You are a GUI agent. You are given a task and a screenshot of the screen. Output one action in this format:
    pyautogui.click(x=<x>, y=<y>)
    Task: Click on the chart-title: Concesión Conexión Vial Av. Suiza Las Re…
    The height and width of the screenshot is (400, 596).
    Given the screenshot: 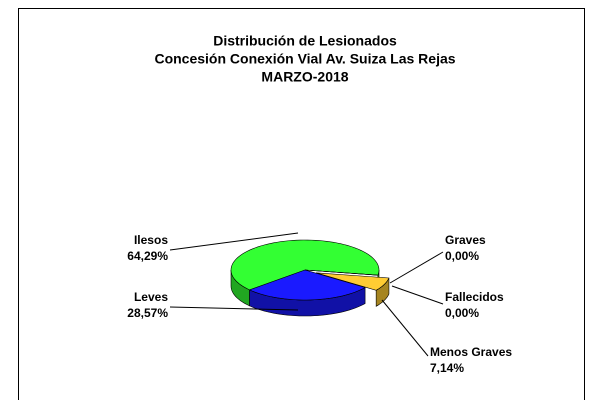 What is the action you would take?
    pyautogui.click(x=304, y=59)
    